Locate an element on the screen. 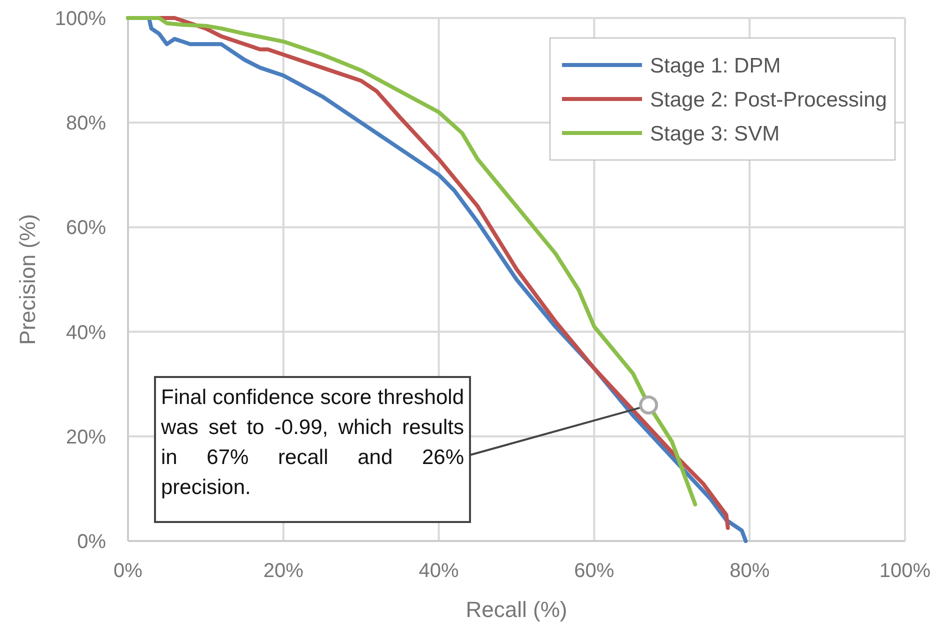 The height and width of the screenshot is (632, 933). x-tick-label: 60% is located at coordinates (594, 571).